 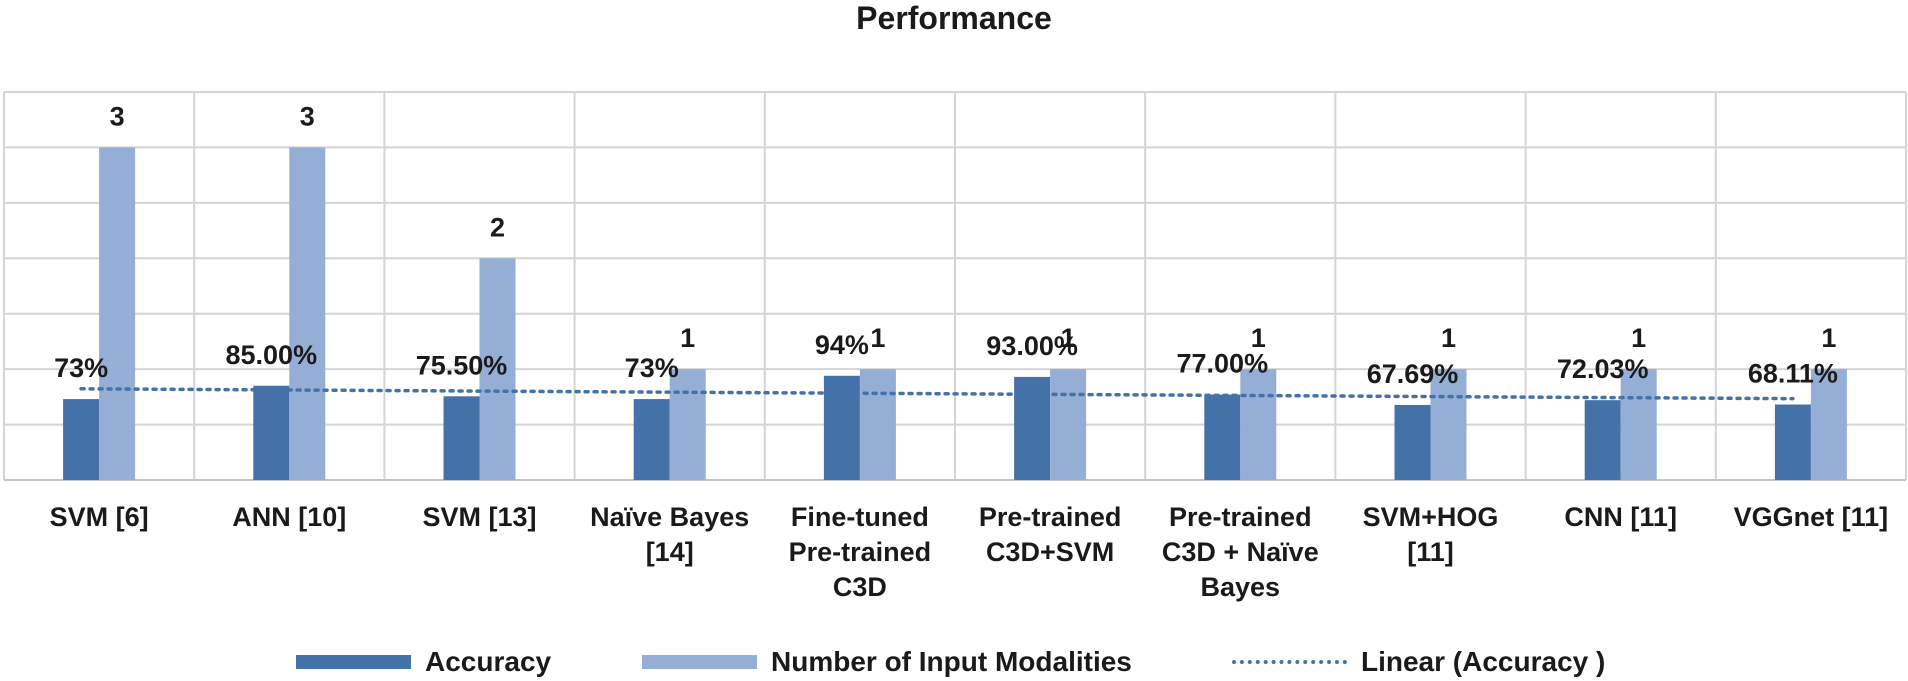 I want to click on x-tick-label: VGGnet [11], so click(x=1811, y=517).